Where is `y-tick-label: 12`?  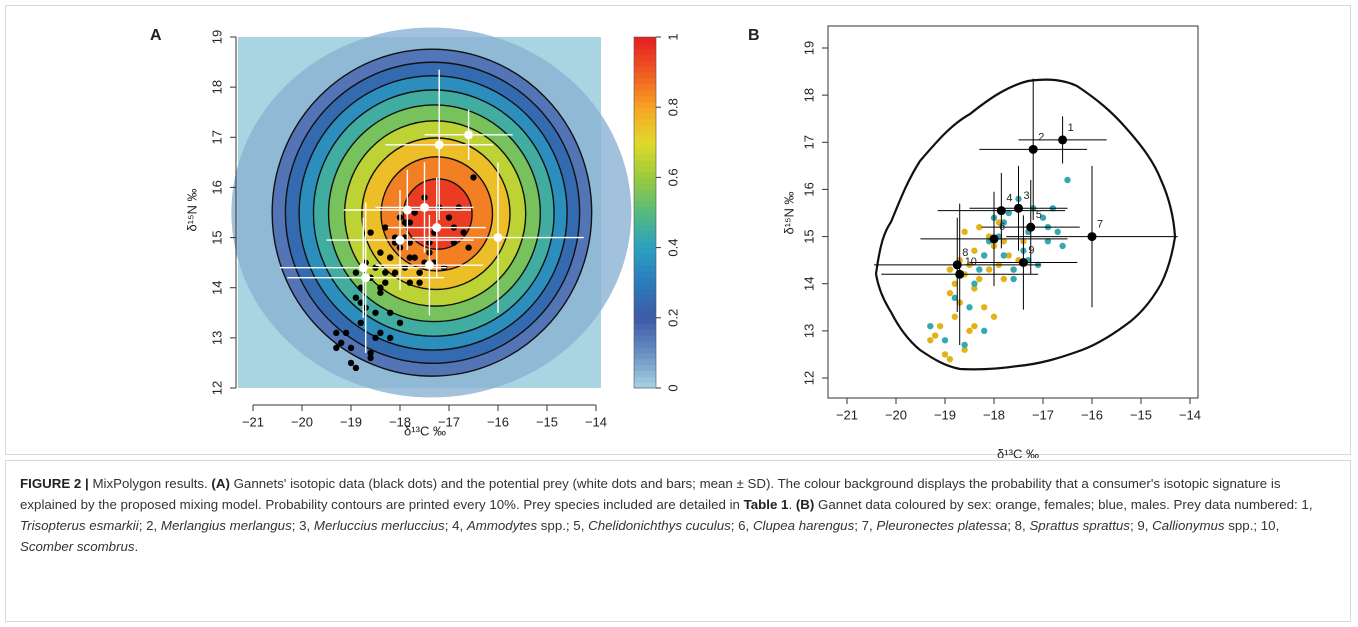 y-tick-label: 12 is located at coordinates (808, 378).